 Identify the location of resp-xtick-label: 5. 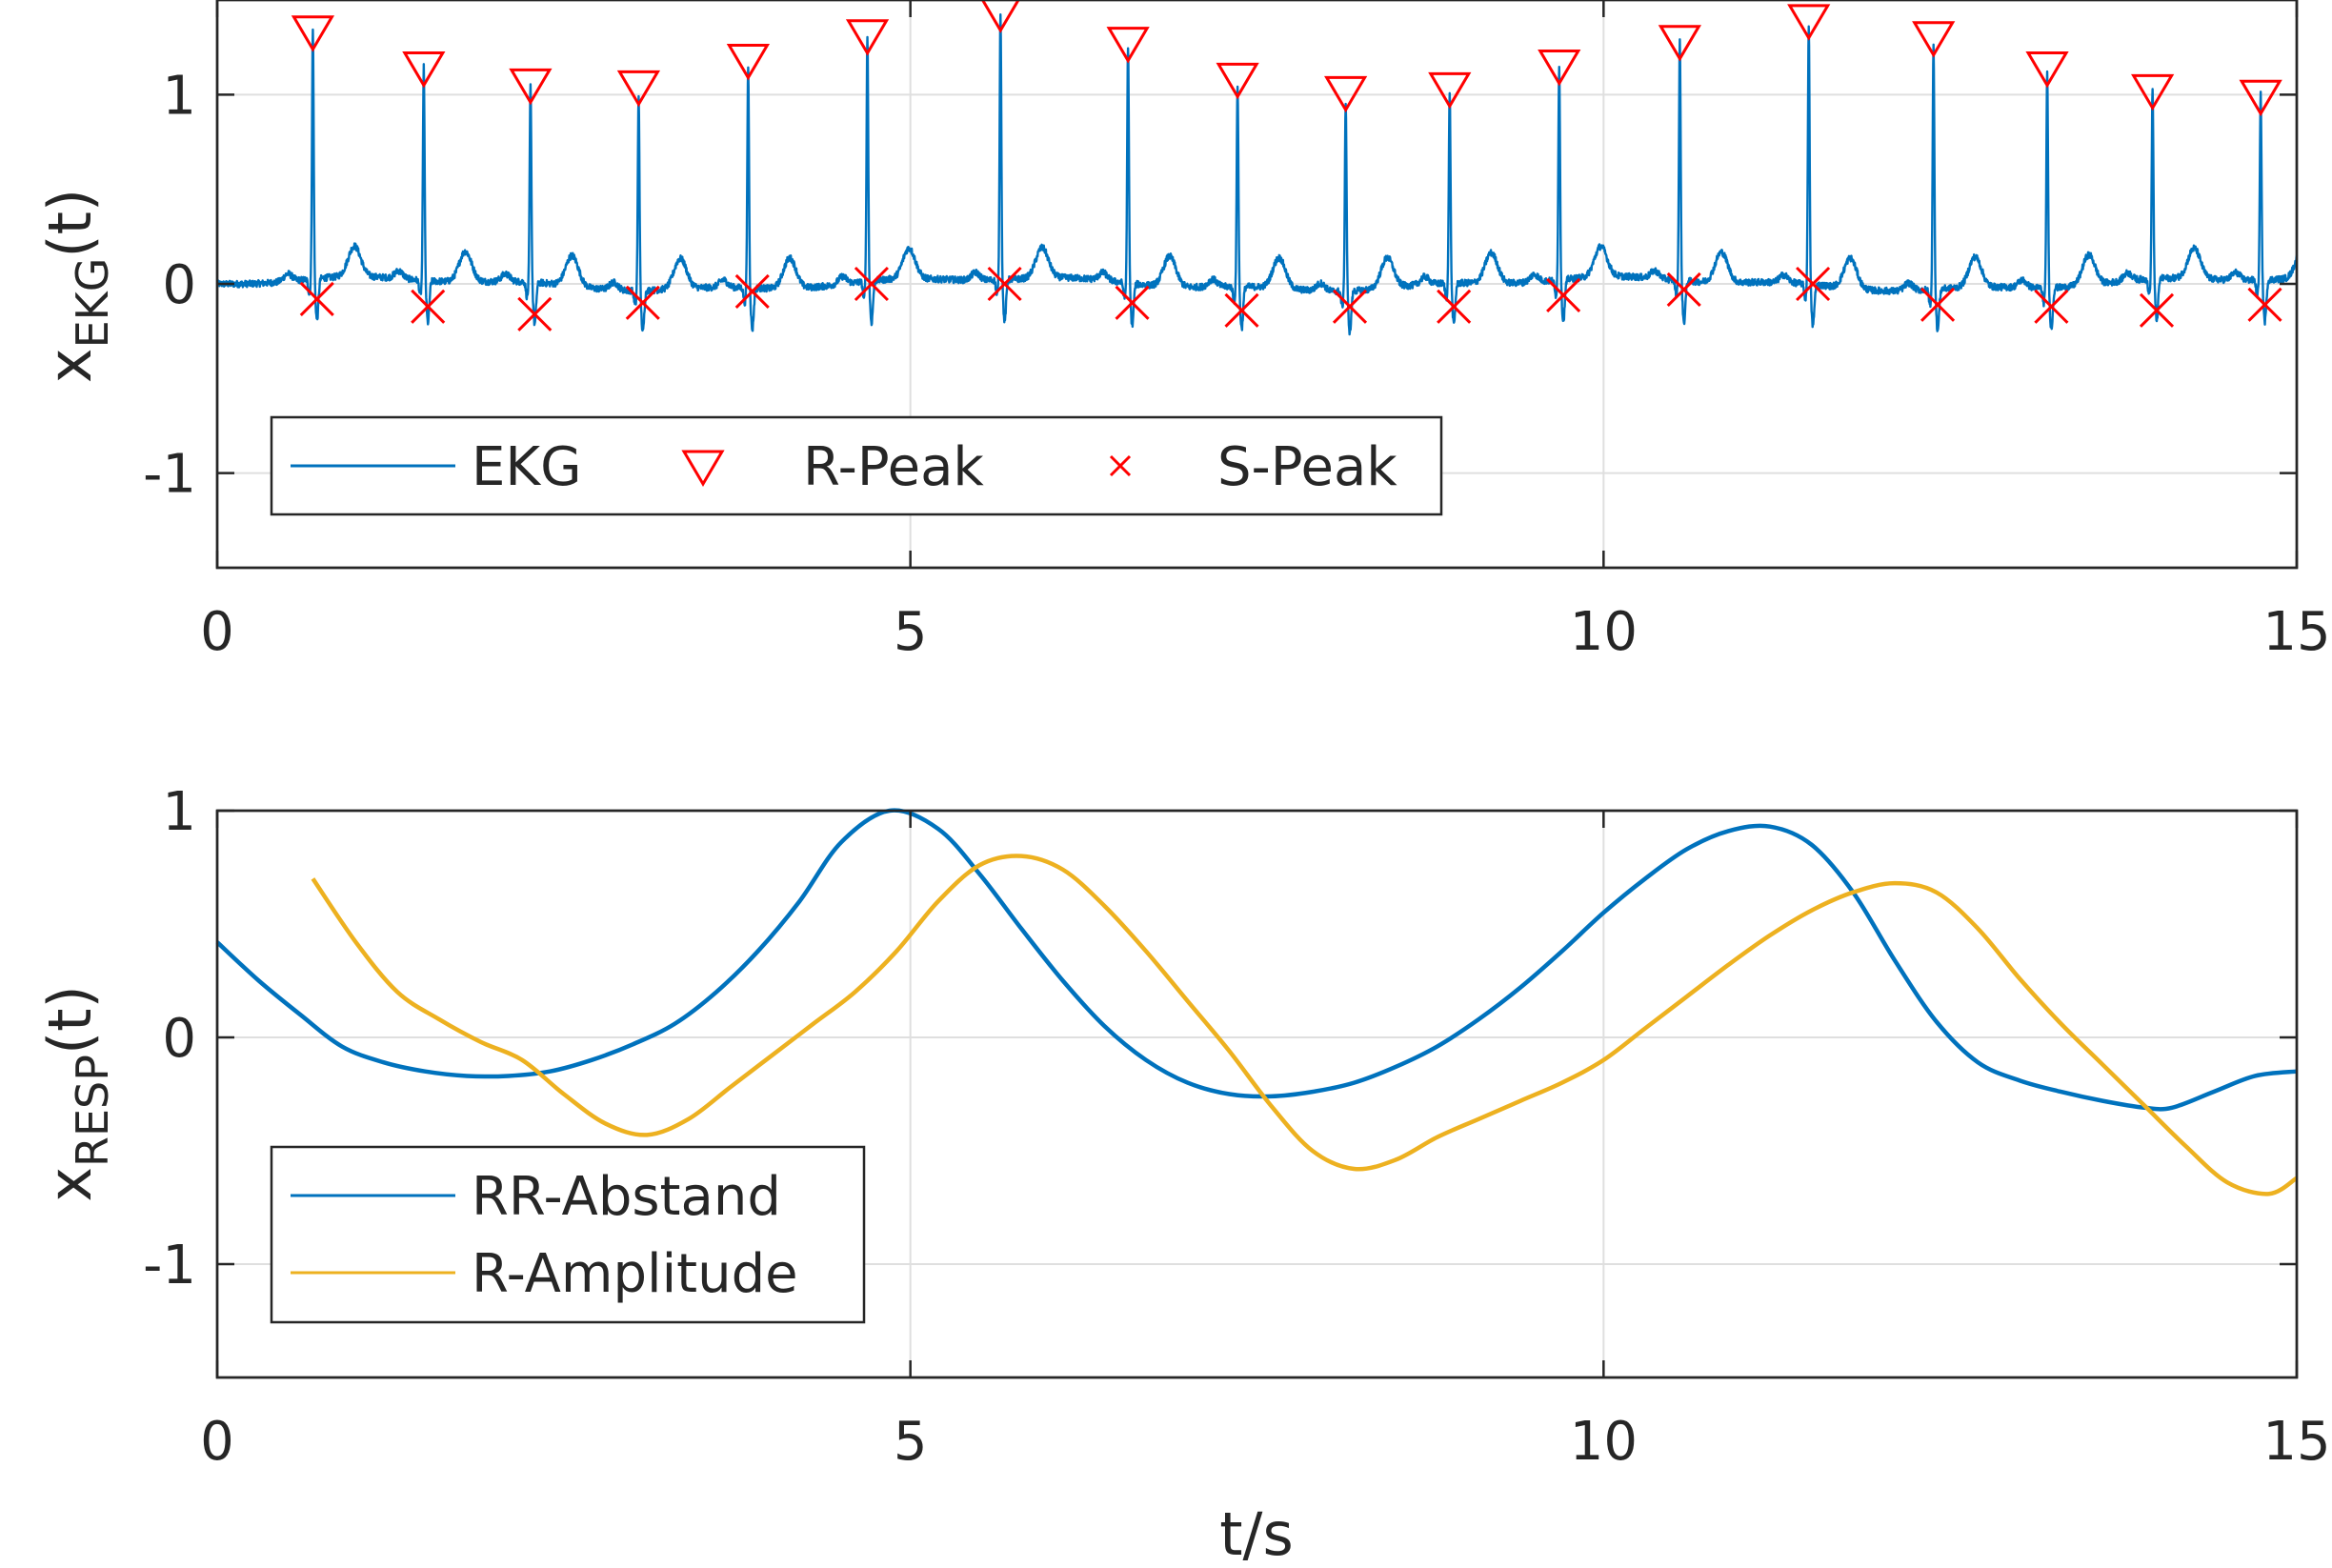
(911, 1442).